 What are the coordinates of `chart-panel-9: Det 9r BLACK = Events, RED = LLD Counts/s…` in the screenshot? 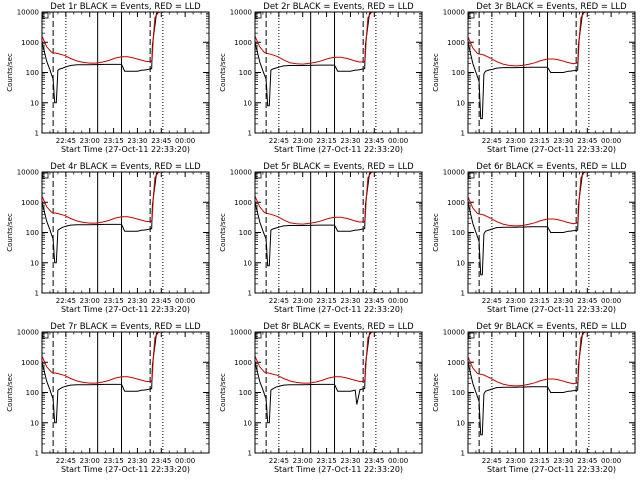 It's located at (534, 398).